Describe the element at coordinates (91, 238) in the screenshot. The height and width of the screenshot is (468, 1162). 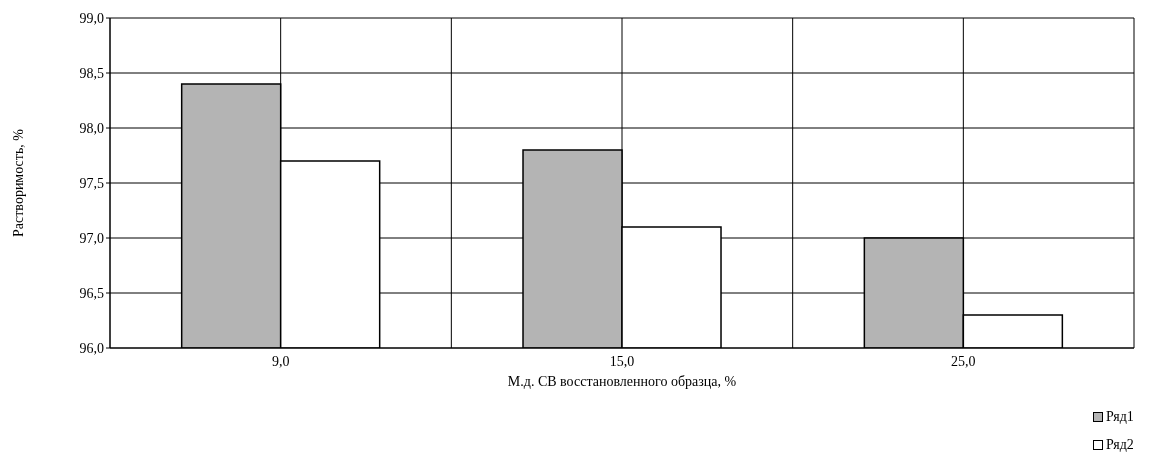
I see `y-tick-label: 97,0` at that location.